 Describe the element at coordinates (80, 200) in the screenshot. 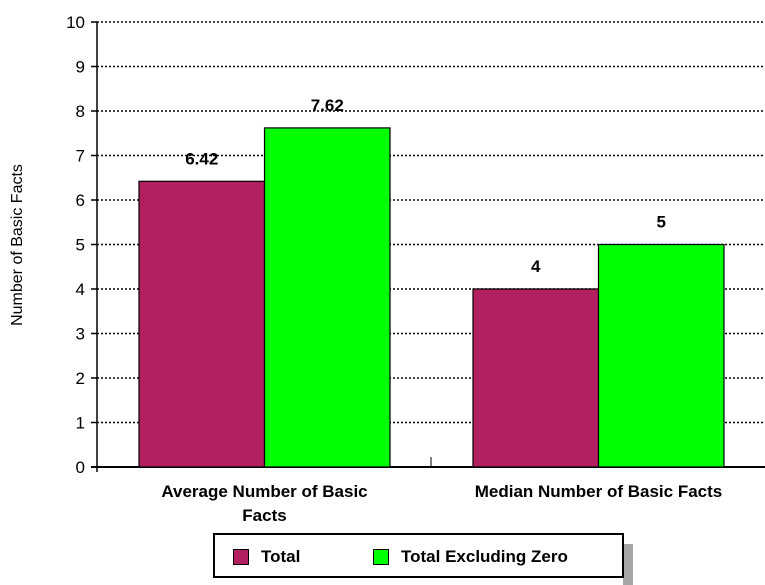

I see `y-tick-label: 6` at that location.